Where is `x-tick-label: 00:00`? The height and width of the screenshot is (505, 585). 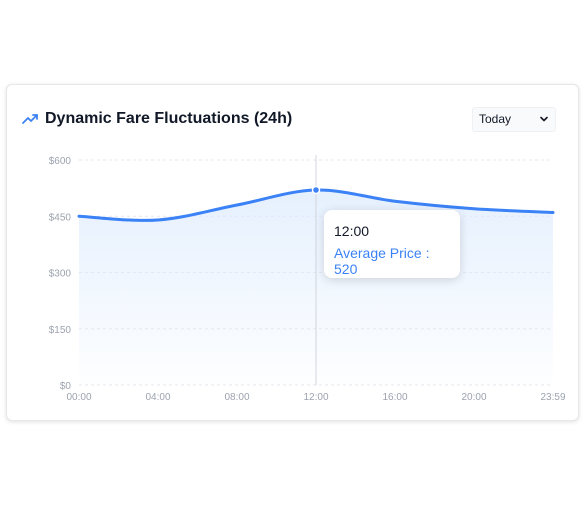 x-tick-label: 00:00 is located at coordinates (78, 397).